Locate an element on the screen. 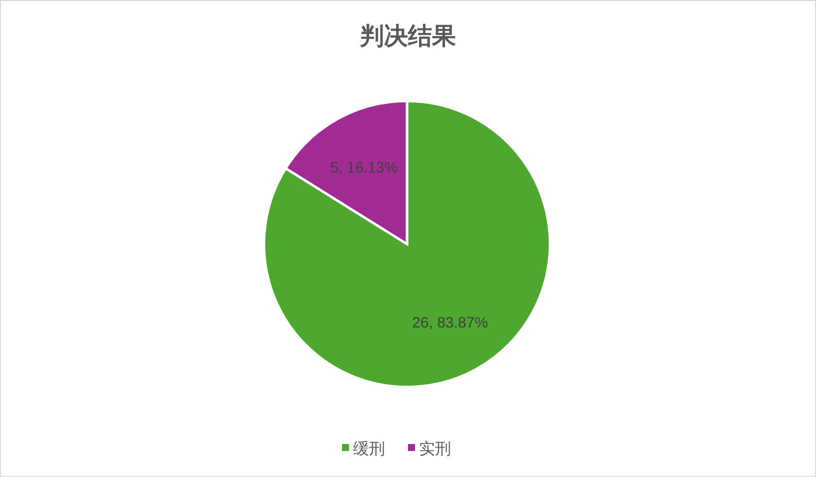 Image resolution: width=816 pixels, height=477 pixels. legend-label: 实刑 is located at coordinates (435, 448).